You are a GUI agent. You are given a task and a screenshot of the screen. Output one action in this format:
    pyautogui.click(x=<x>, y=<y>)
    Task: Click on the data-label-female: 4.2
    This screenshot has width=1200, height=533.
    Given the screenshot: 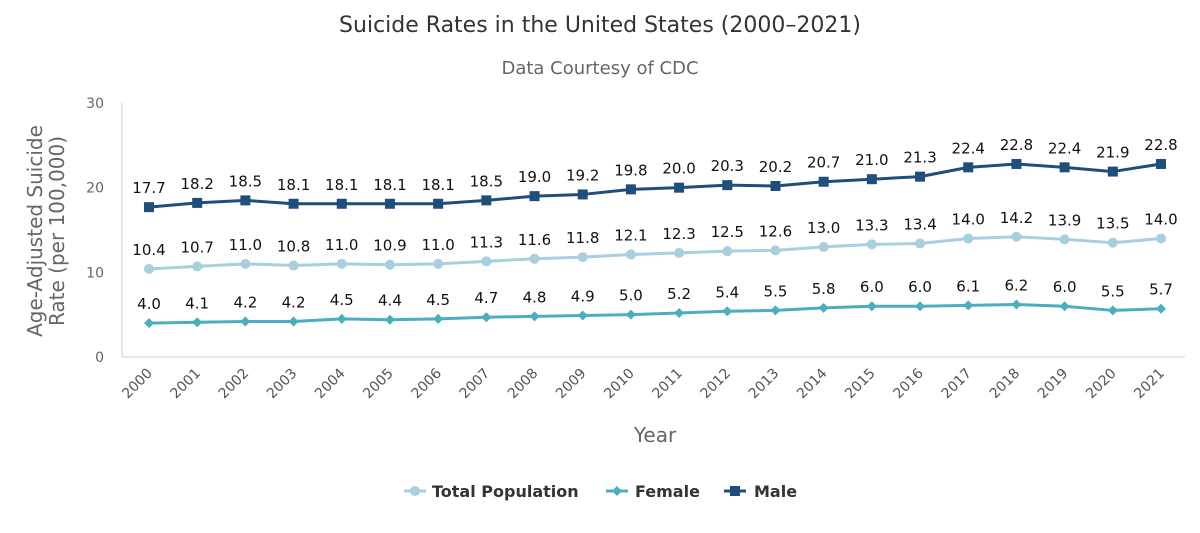 What is the action you would take?
    pyautogui.click(x=245, y=302)
    